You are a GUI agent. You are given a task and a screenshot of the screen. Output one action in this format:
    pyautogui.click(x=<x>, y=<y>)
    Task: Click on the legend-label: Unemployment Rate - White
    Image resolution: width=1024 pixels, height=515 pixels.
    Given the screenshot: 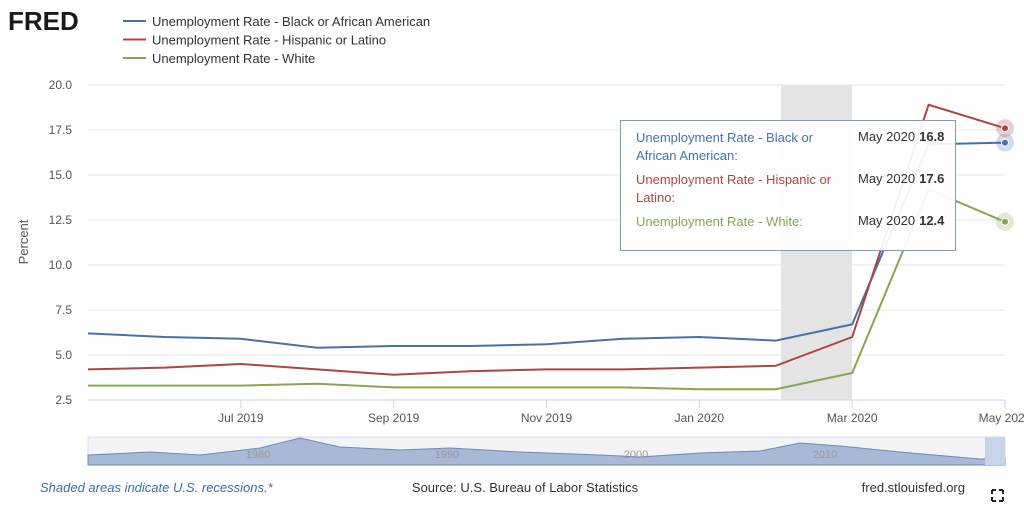 What is the action you would take?
    pyautogui.click(x=233, y=58)
    